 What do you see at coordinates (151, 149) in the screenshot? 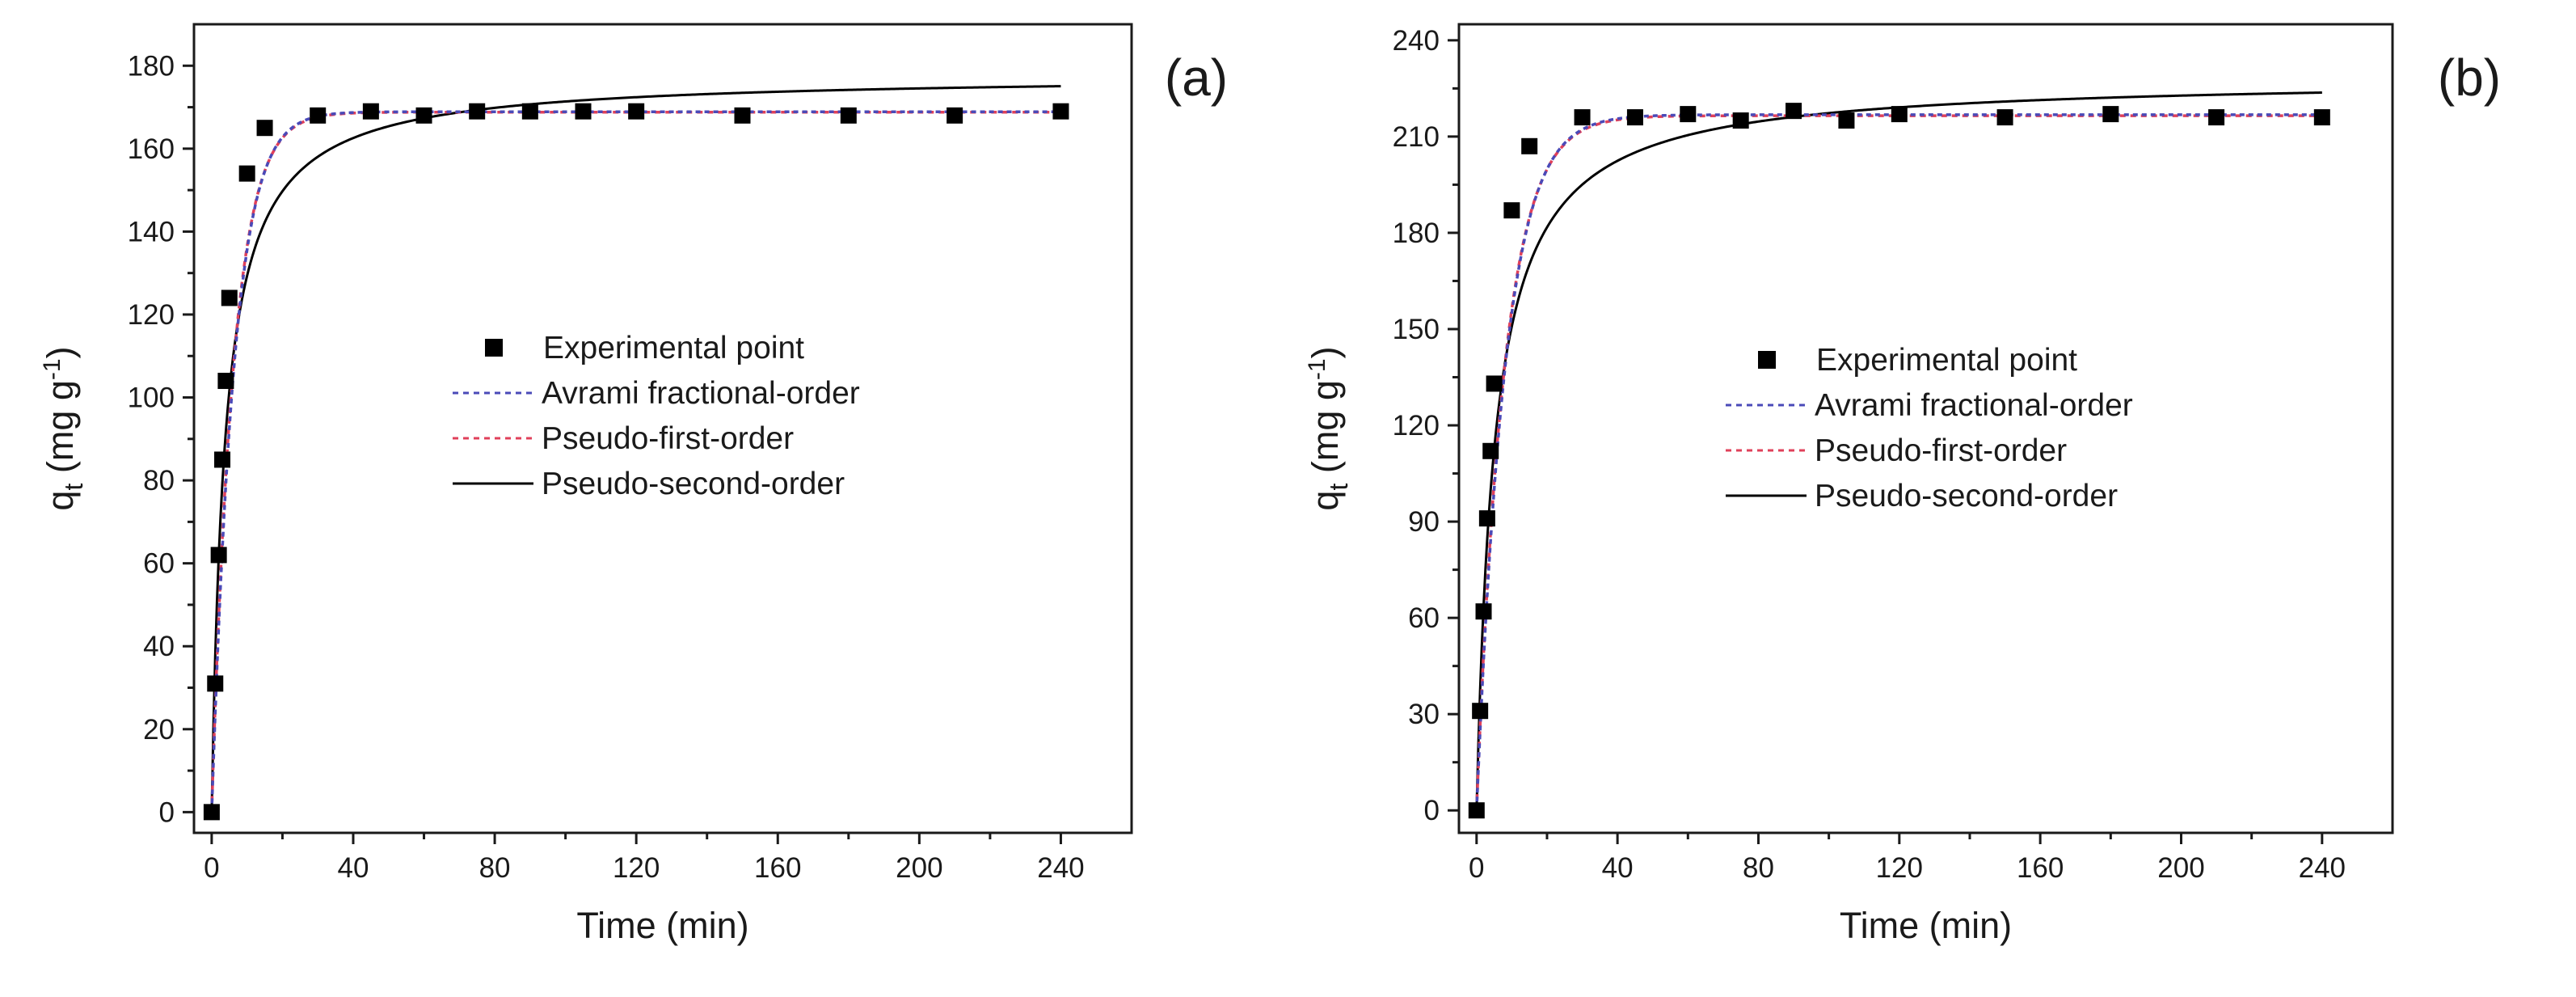
I see `y-tick-label: 160` at bounding box center [151, 149].